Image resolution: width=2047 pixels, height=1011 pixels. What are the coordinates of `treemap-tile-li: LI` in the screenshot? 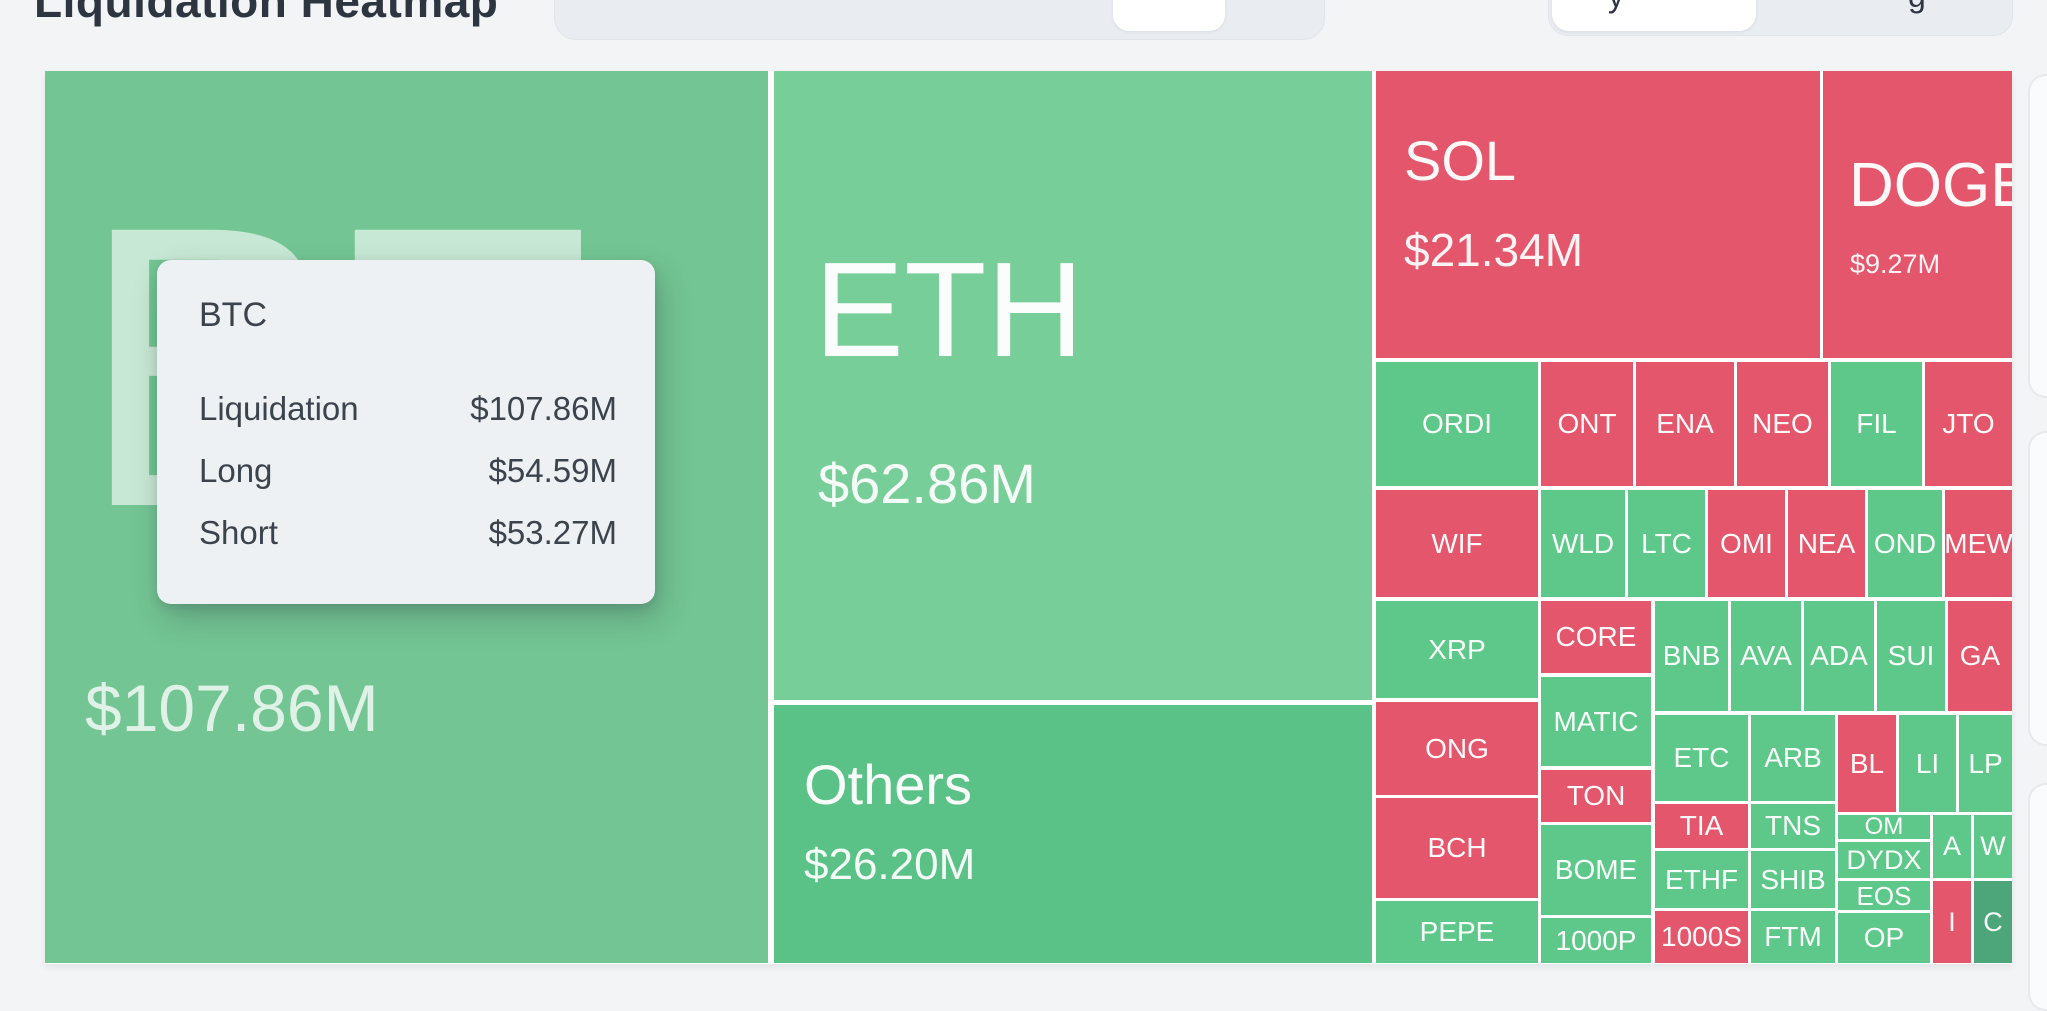 It's located at (1927, 763).